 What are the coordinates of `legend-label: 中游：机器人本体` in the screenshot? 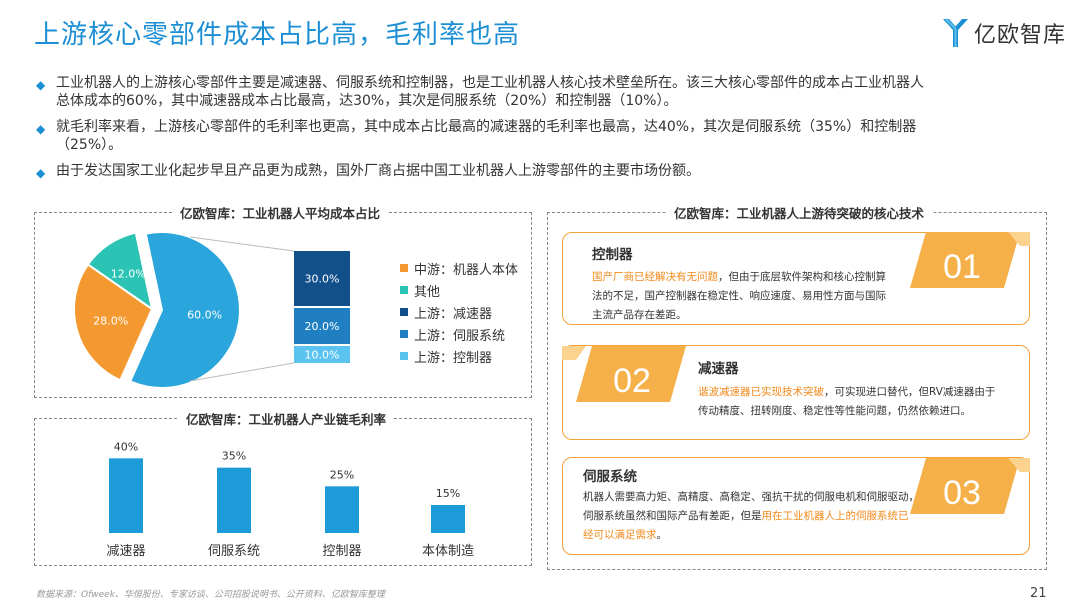 It's located at (466, 270).